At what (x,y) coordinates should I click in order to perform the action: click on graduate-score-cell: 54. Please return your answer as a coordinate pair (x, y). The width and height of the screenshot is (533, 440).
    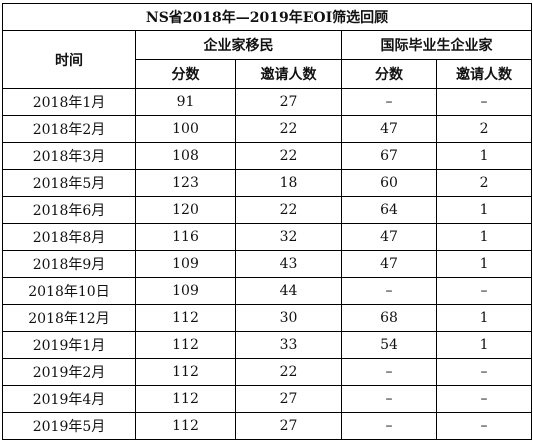
    Looking at the image, I should click on (389, 345).